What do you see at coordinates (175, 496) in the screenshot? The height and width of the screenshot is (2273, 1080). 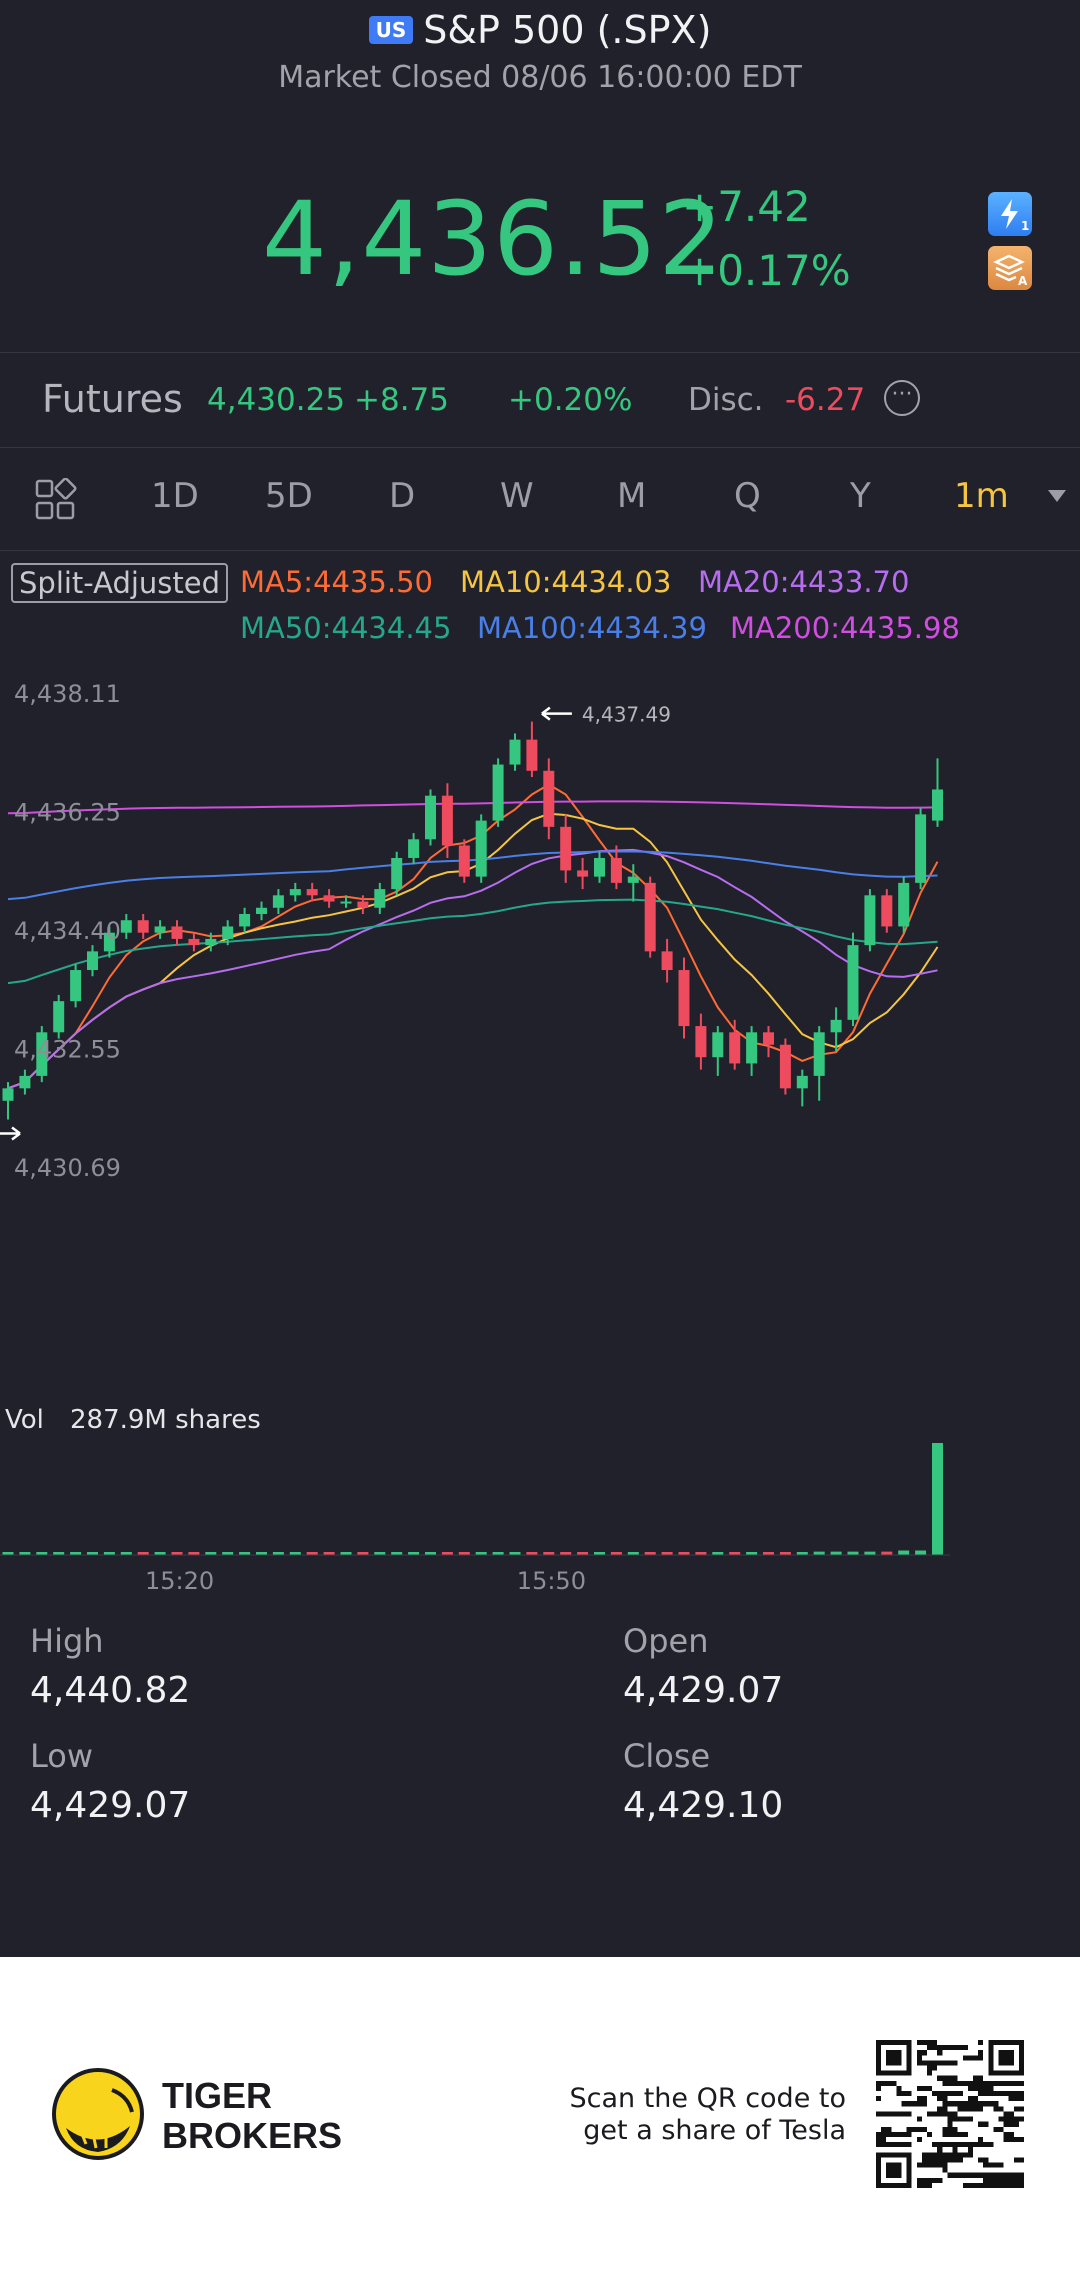 I see `tab-1d: 1D` at bounding box center [175, 496].